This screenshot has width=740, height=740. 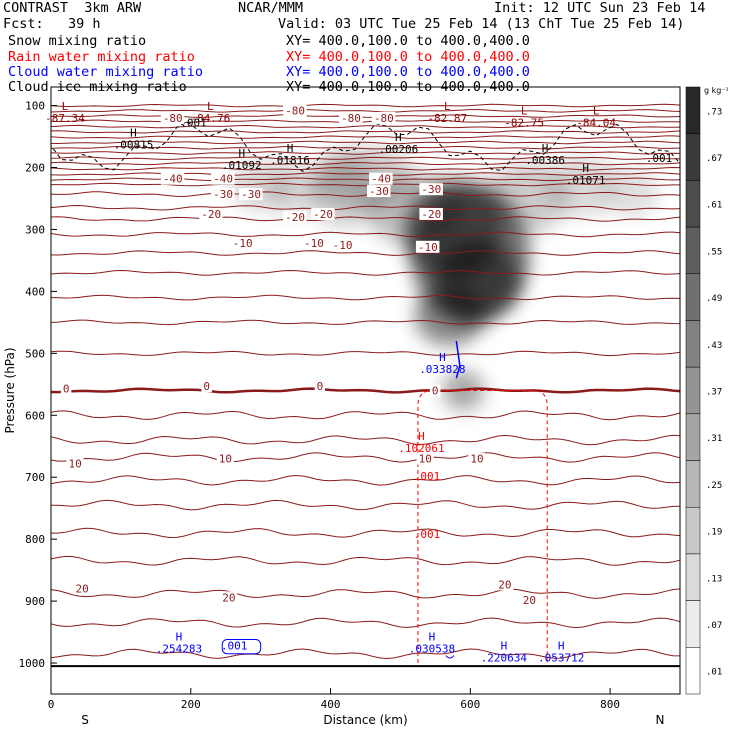 What do you see at coordinates (271, 8) in the screenshot?
I see `center-label: NCAR/MMM` at bounding box center [271, 8].